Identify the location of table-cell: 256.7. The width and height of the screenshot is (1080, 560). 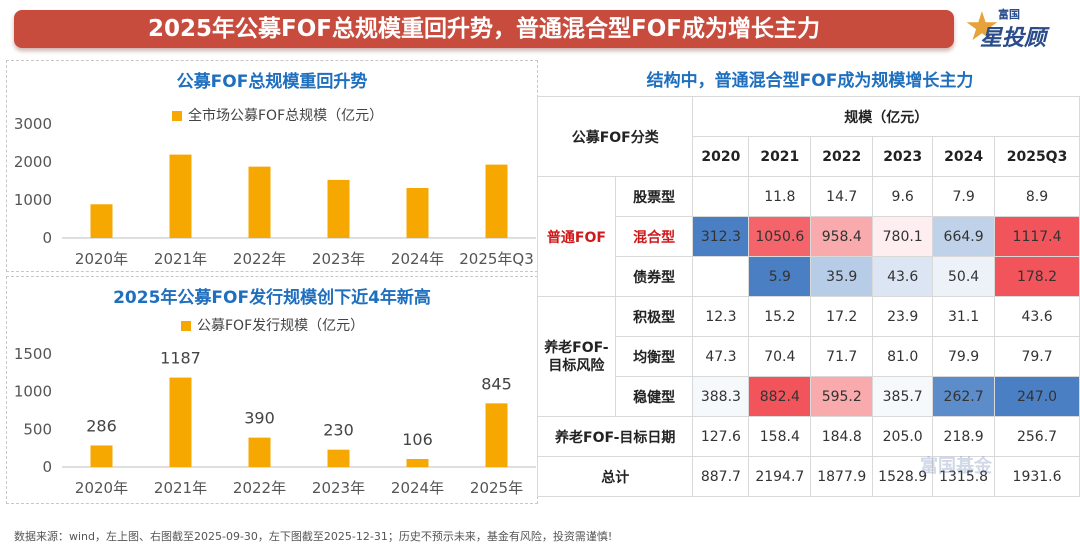
(1037, 436).